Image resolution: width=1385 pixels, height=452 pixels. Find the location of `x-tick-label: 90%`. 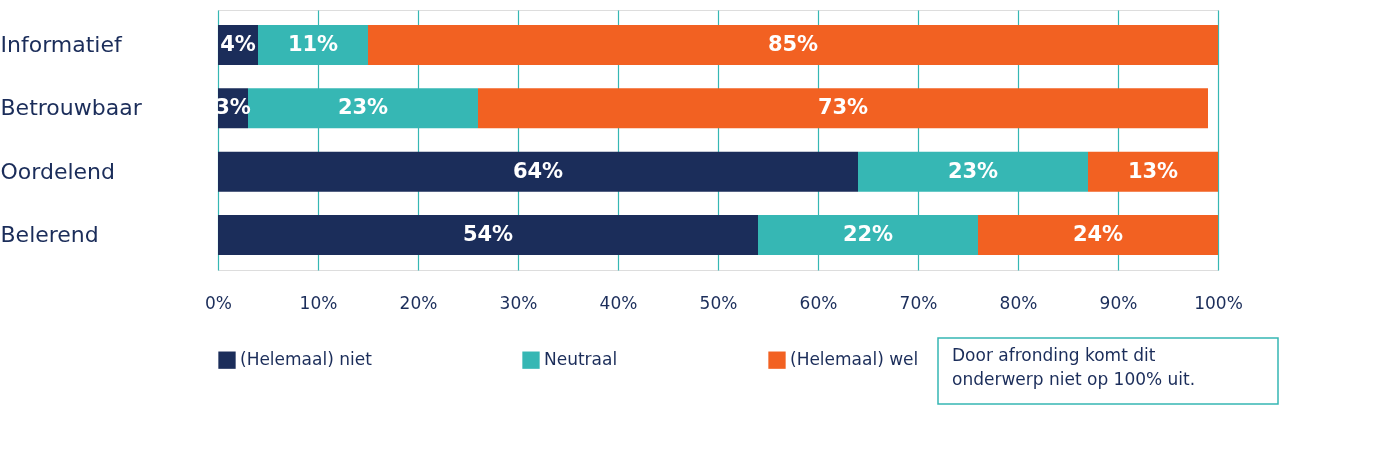

x-tick-label: 90% is located at coordinates (1118, 302).